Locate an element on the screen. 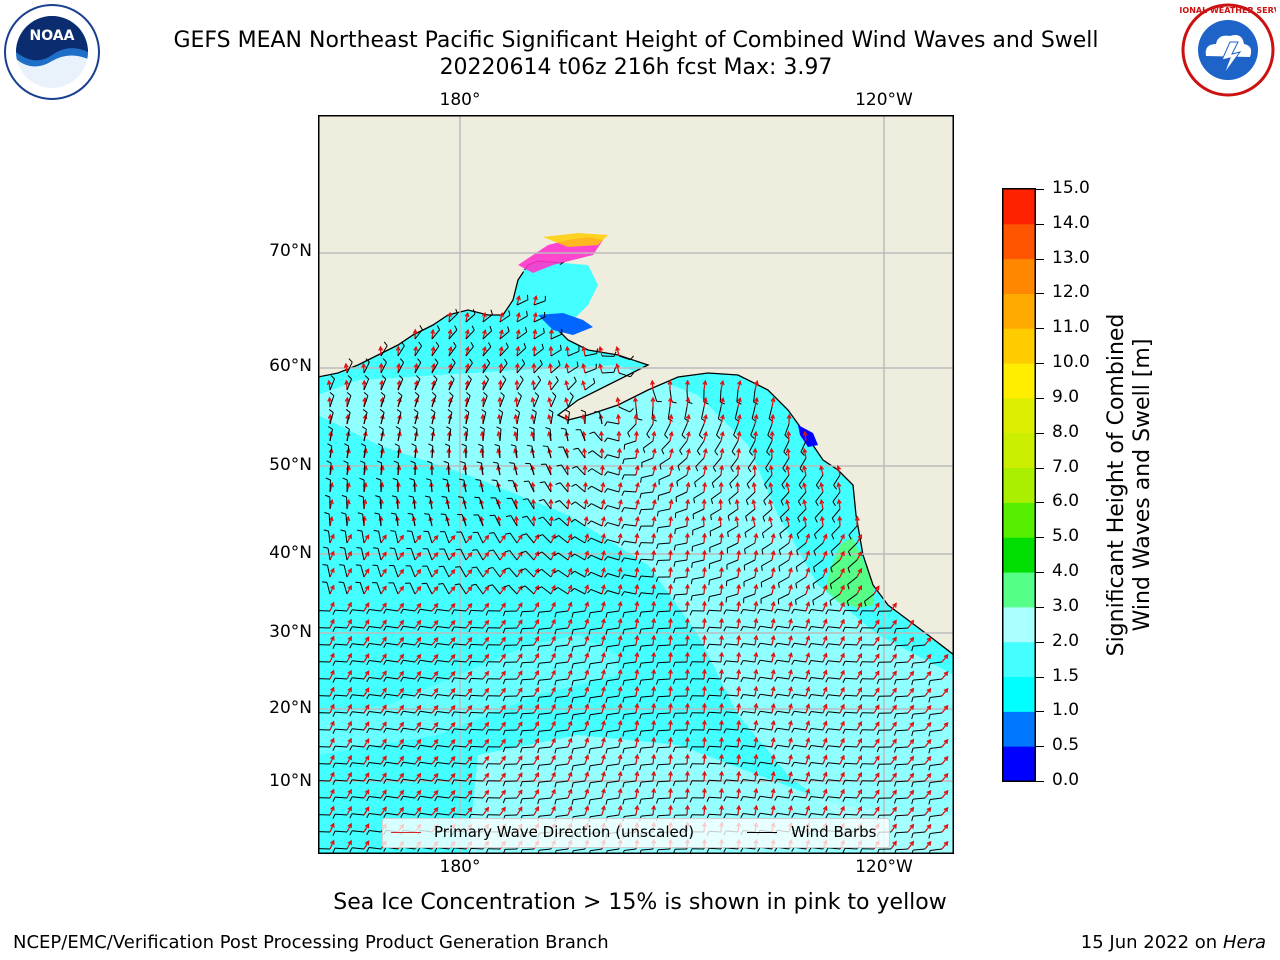 The image size is (1280, 960). colorbar-segment is located at coordinates (1019, 207).